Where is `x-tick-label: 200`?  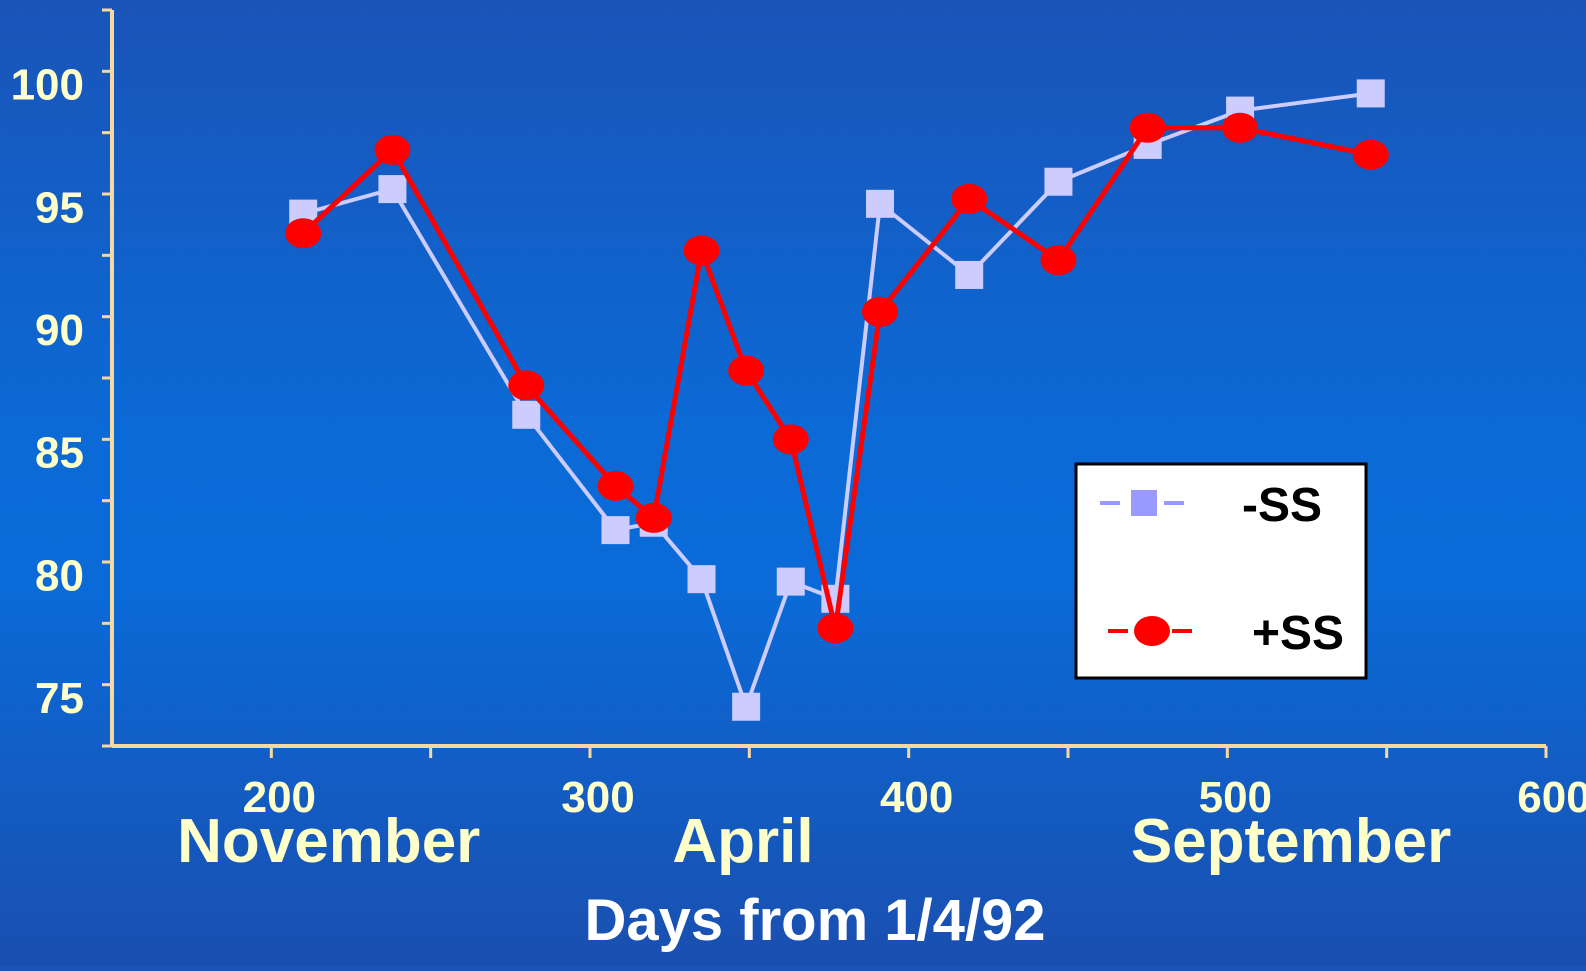 x-tick-label: 200 is located at coordinates (279, 797).